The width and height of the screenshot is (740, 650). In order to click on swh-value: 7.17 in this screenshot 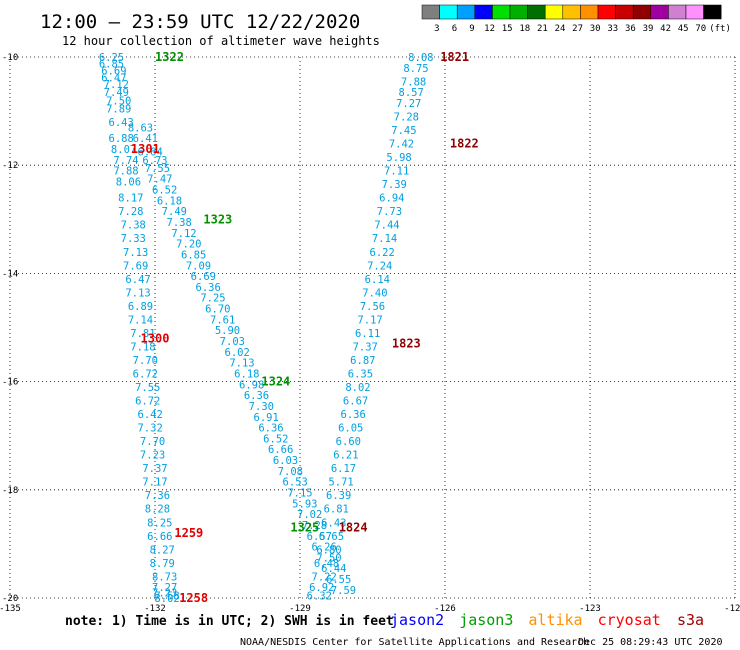, I will do `click(369, 320)`.